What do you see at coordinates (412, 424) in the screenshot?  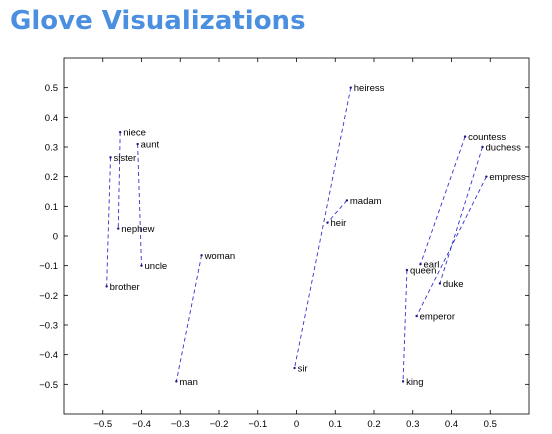 I see `x-tick-label: 0.3` at bounding box center [412, 424].